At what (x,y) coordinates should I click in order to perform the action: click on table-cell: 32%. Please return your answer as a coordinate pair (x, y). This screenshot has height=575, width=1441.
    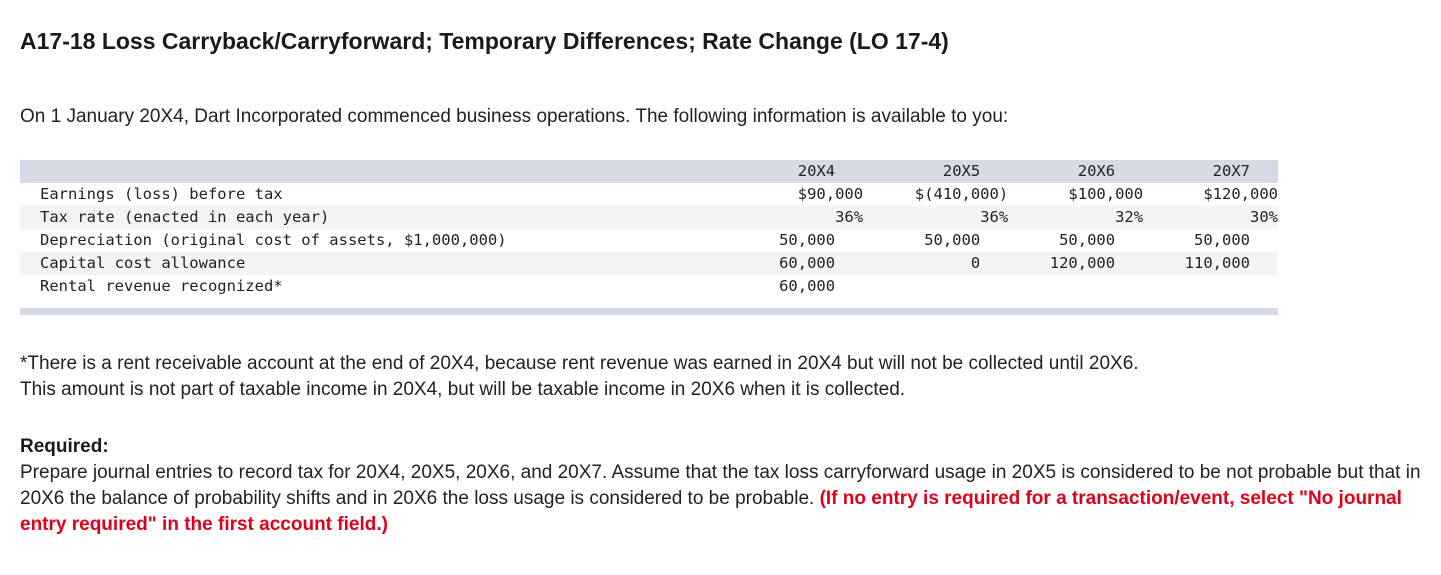
    Looking at the image, I should click on (1129, 217).